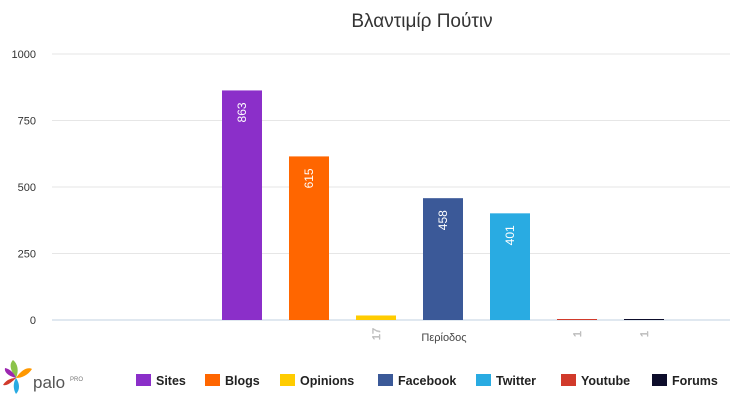 This screenshot has width=730, height=410. Describe the element at coordinates (17, 377) in the screenshot. I see `palo-logo-icon` at that location.